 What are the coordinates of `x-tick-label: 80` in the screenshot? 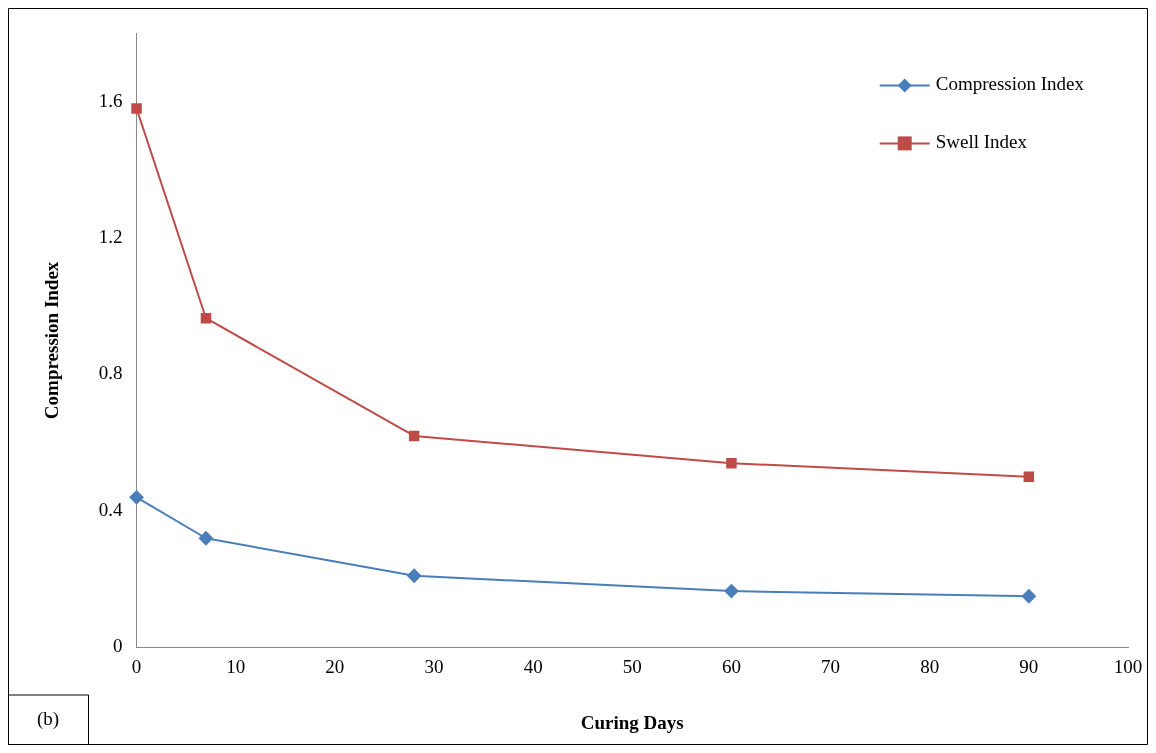 It's located at (930, 666).